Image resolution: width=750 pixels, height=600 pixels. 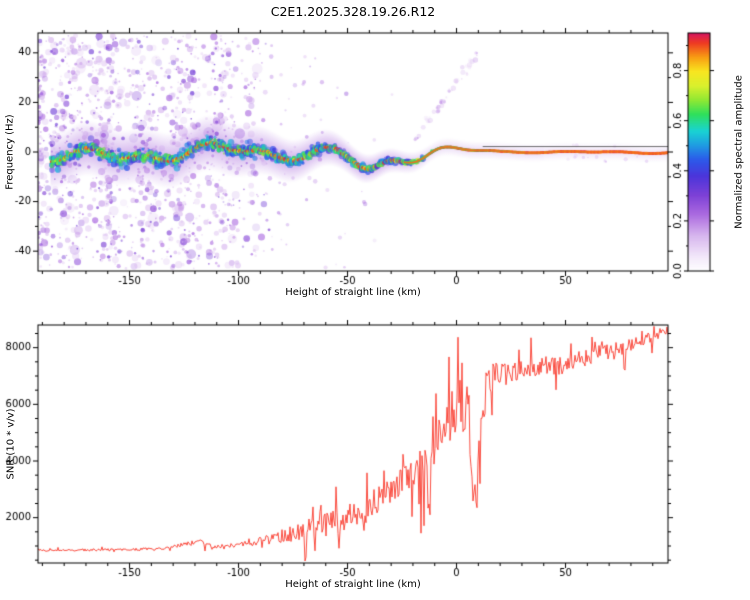 What do you see at coordinates (739, 152) in the screenshot?
I see `colorbar-label: Normalized spectral amplitude` at bounding box center [739, 152].